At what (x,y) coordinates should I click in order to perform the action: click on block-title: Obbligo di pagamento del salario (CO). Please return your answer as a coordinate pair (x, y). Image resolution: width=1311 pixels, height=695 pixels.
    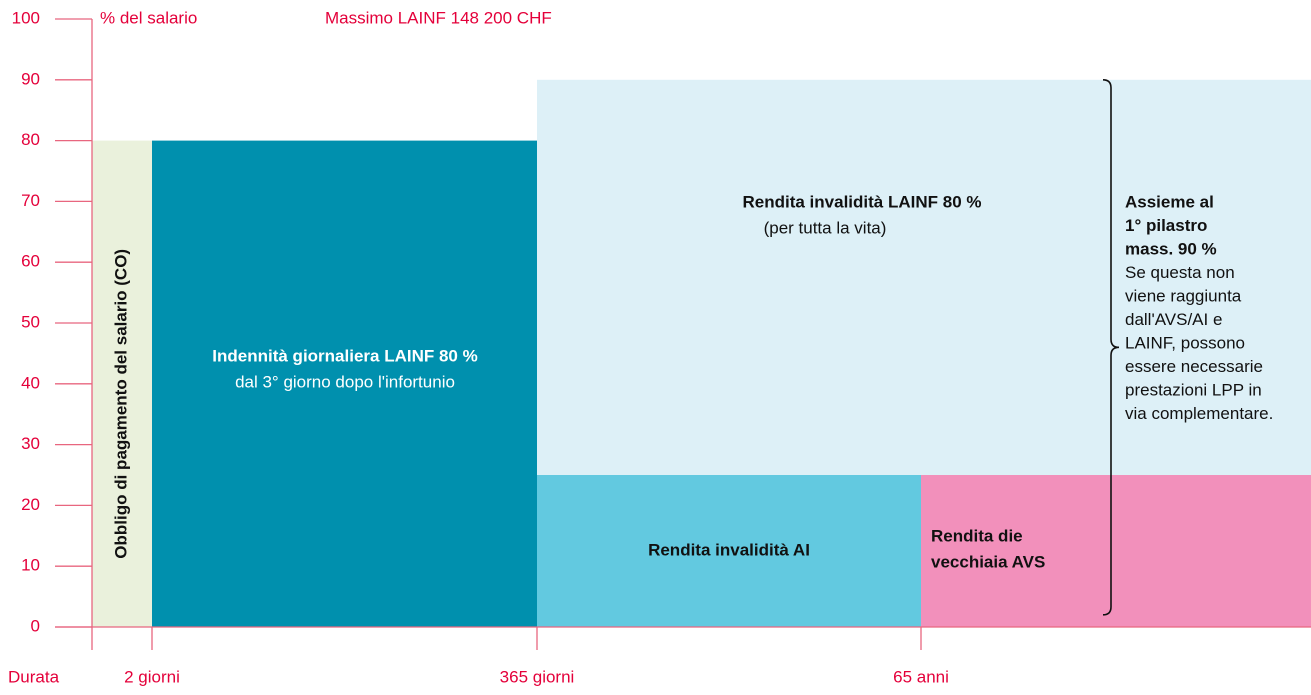
    Looking at the image, I should click on (120, 404).